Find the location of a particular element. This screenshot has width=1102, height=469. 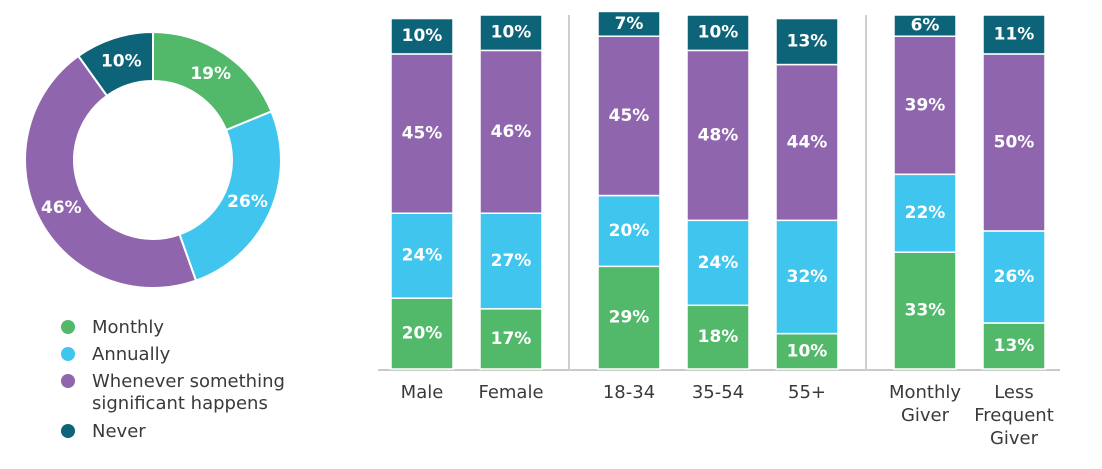

bar-value-label: 7% is located at coordinates (629, 24).